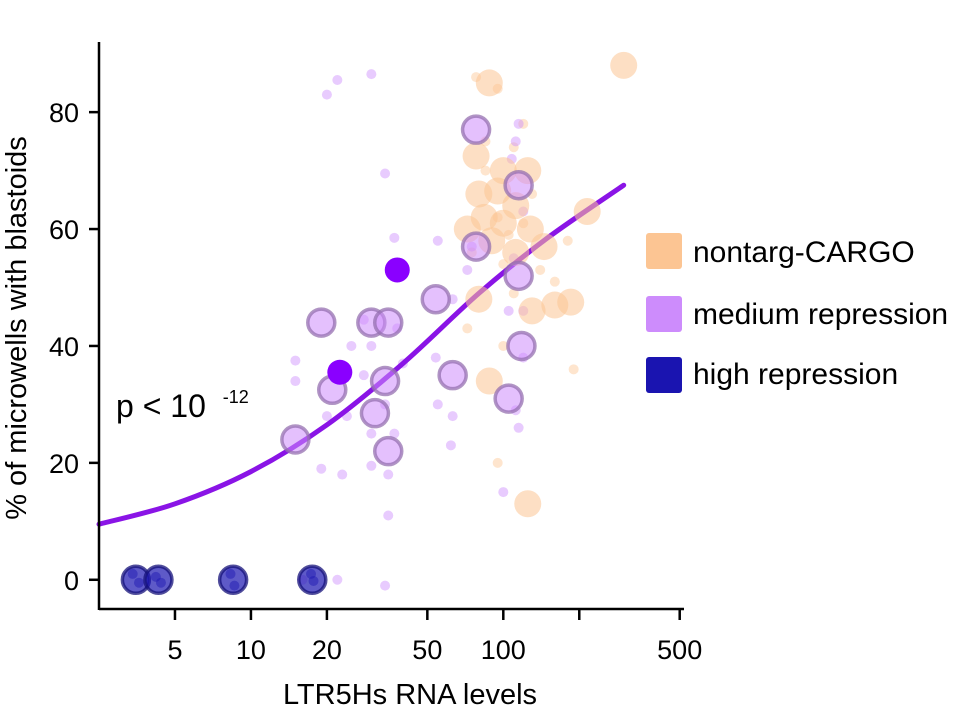  I want to click on p-value-exponent: -12, so click(236, 397).